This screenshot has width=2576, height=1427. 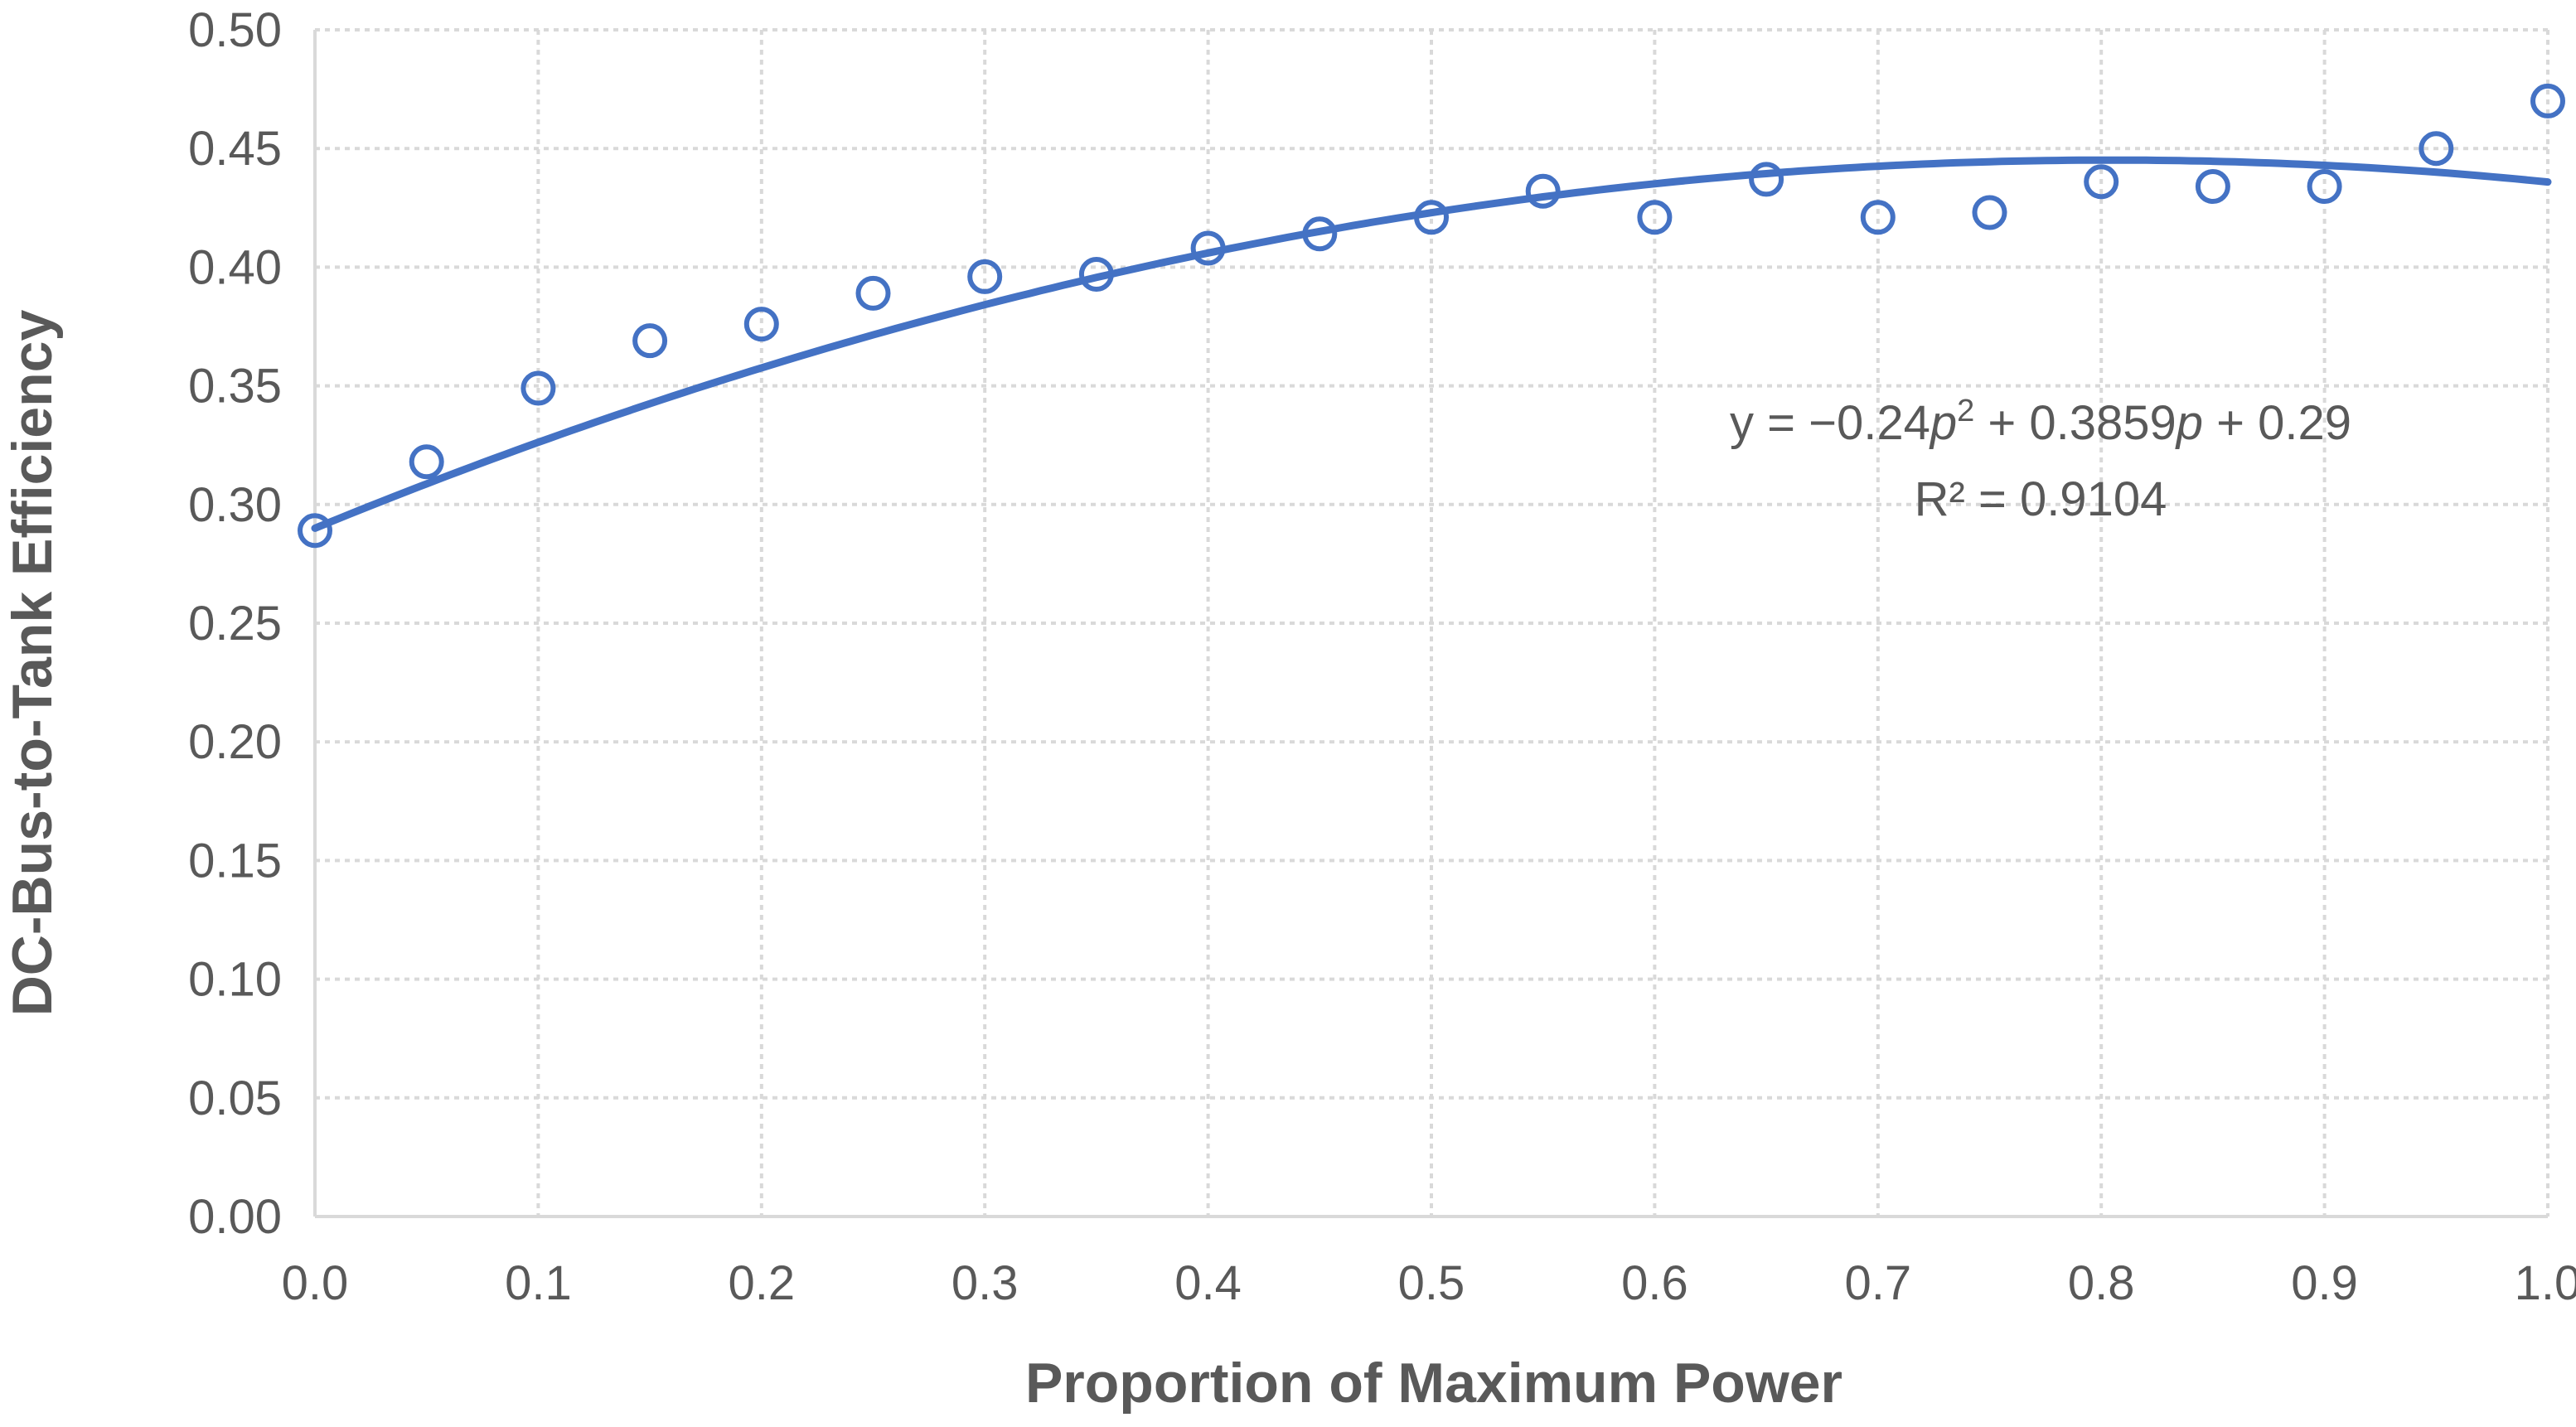 What do you see at coordinates (538, 1283) in the screenshot?
I see `x-tick-label: 0.1` at bounding box center [538, 1283].